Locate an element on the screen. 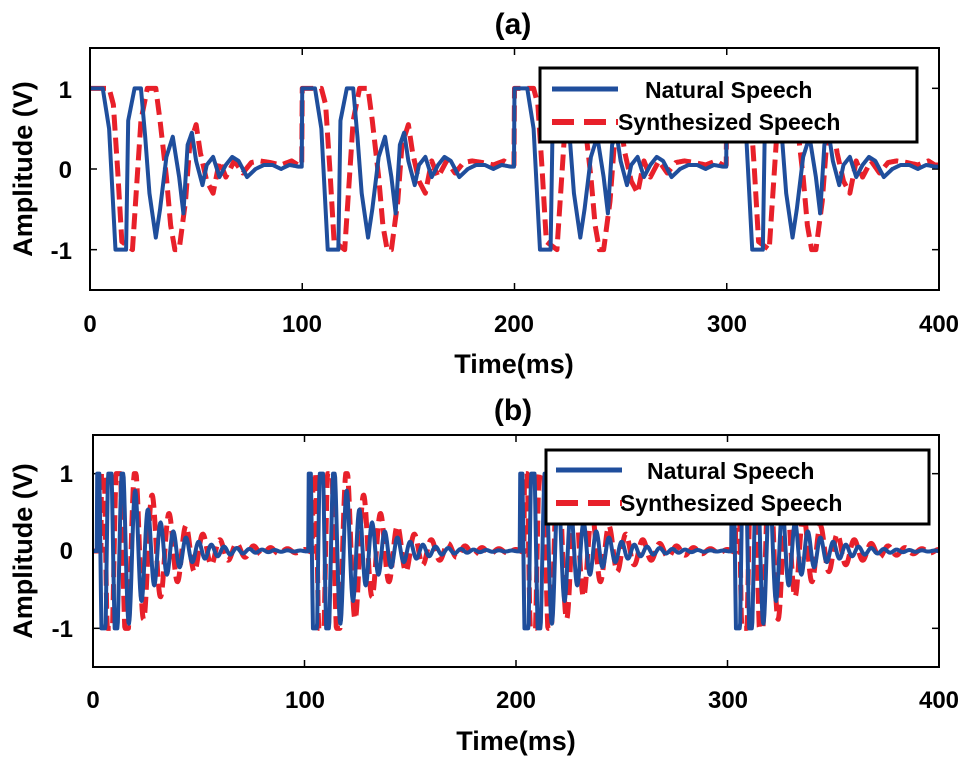 This screenshot has height=760, width=971. chart-title: (a) is located at coordinates (513, 24).